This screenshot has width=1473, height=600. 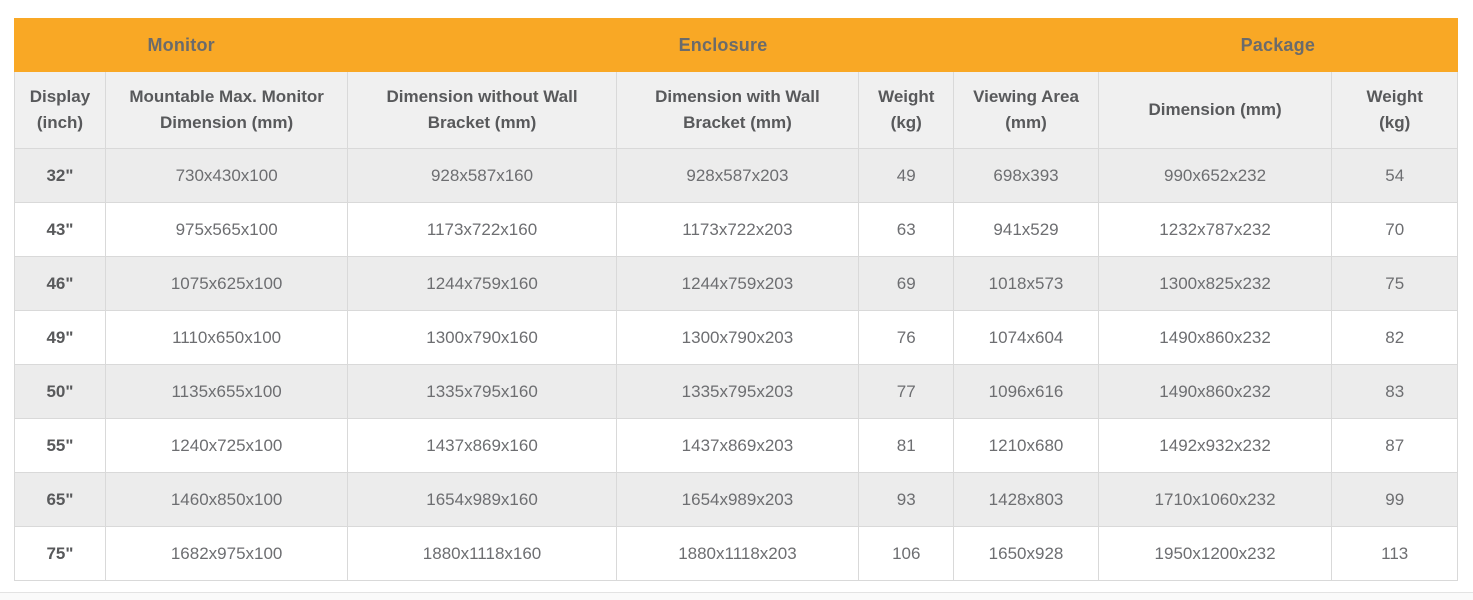 What do you see at coordinates (906, 229) in the screenshot?
I see `table-cell: 63` at bounding box center [906, 229].